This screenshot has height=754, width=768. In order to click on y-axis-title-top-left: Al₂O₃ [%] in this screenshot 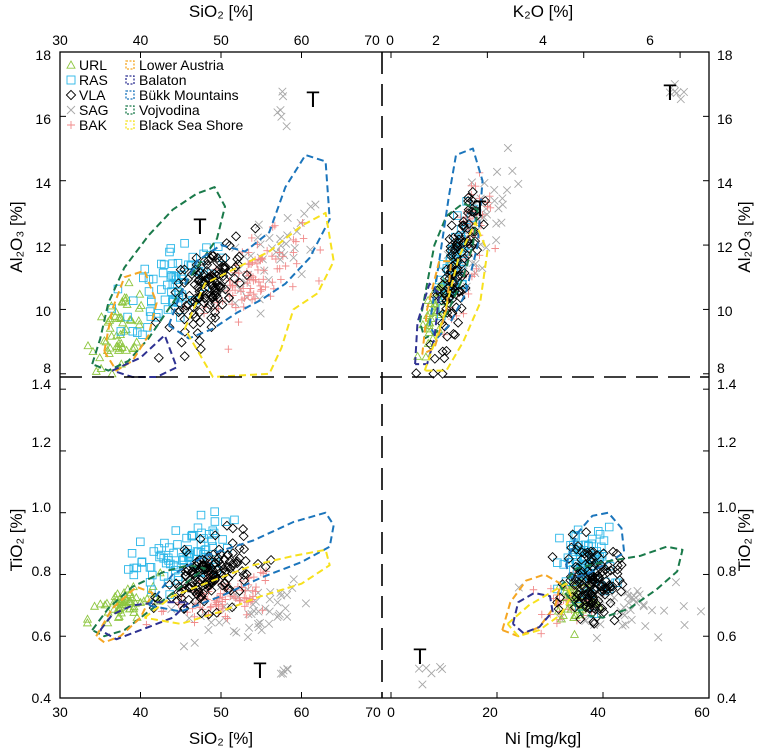, I will do `click(16, 236)`.